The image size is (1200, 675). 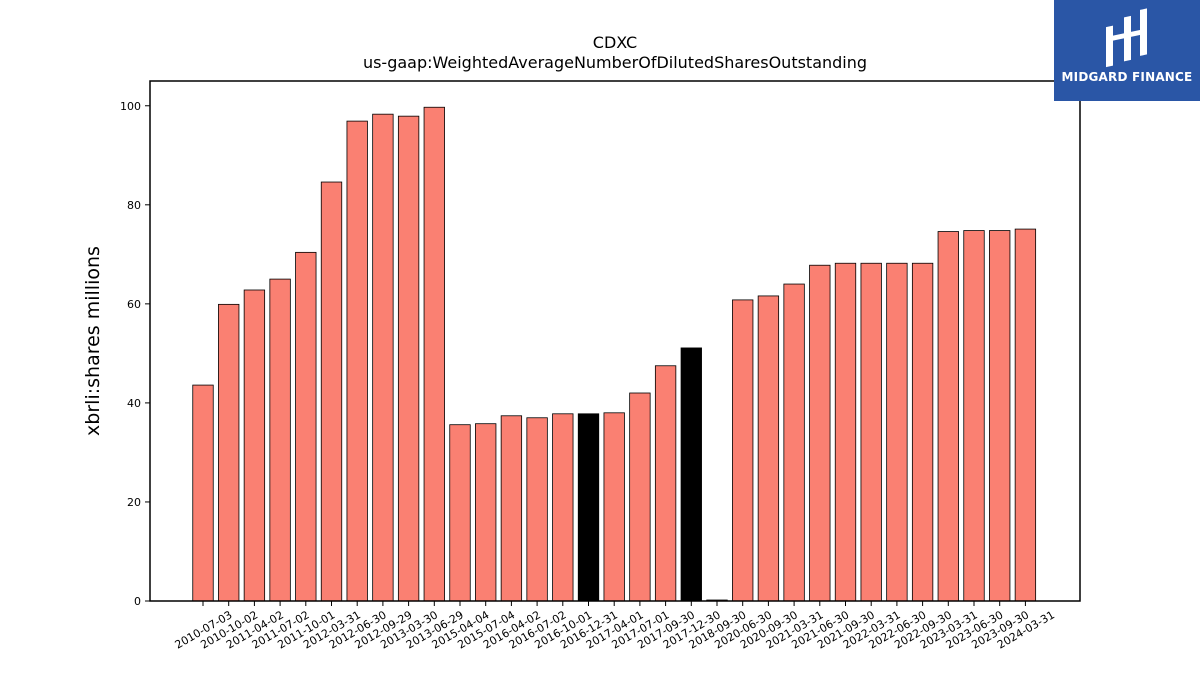 I want to click on y-tick-label: 20, so click(x=134, y=502).